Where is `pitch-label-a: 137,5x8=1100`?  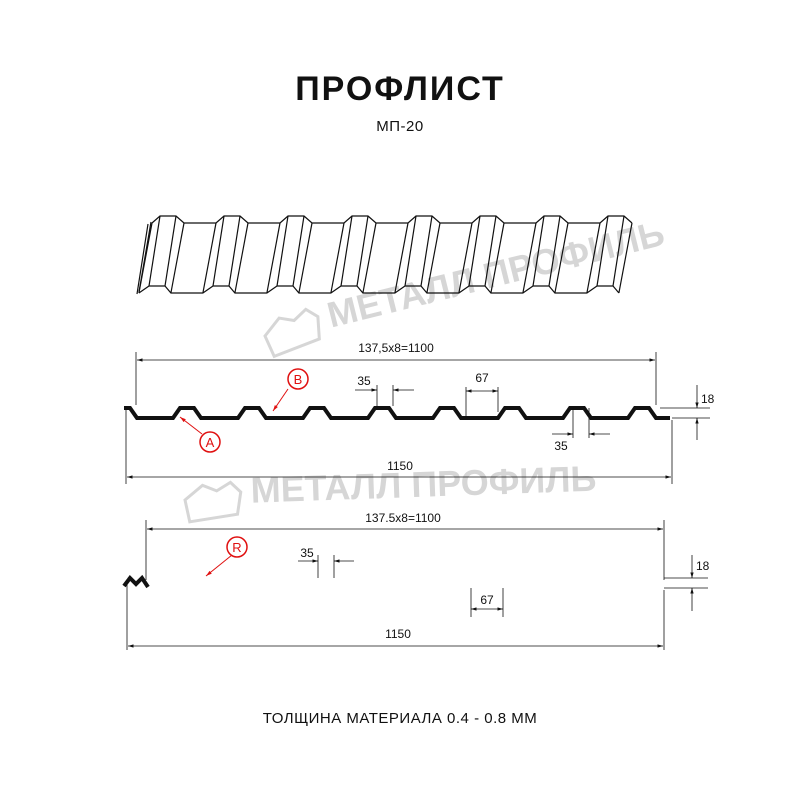
pitch-label-a: 137,5x8=1100 is located at coordinates (396, 348).